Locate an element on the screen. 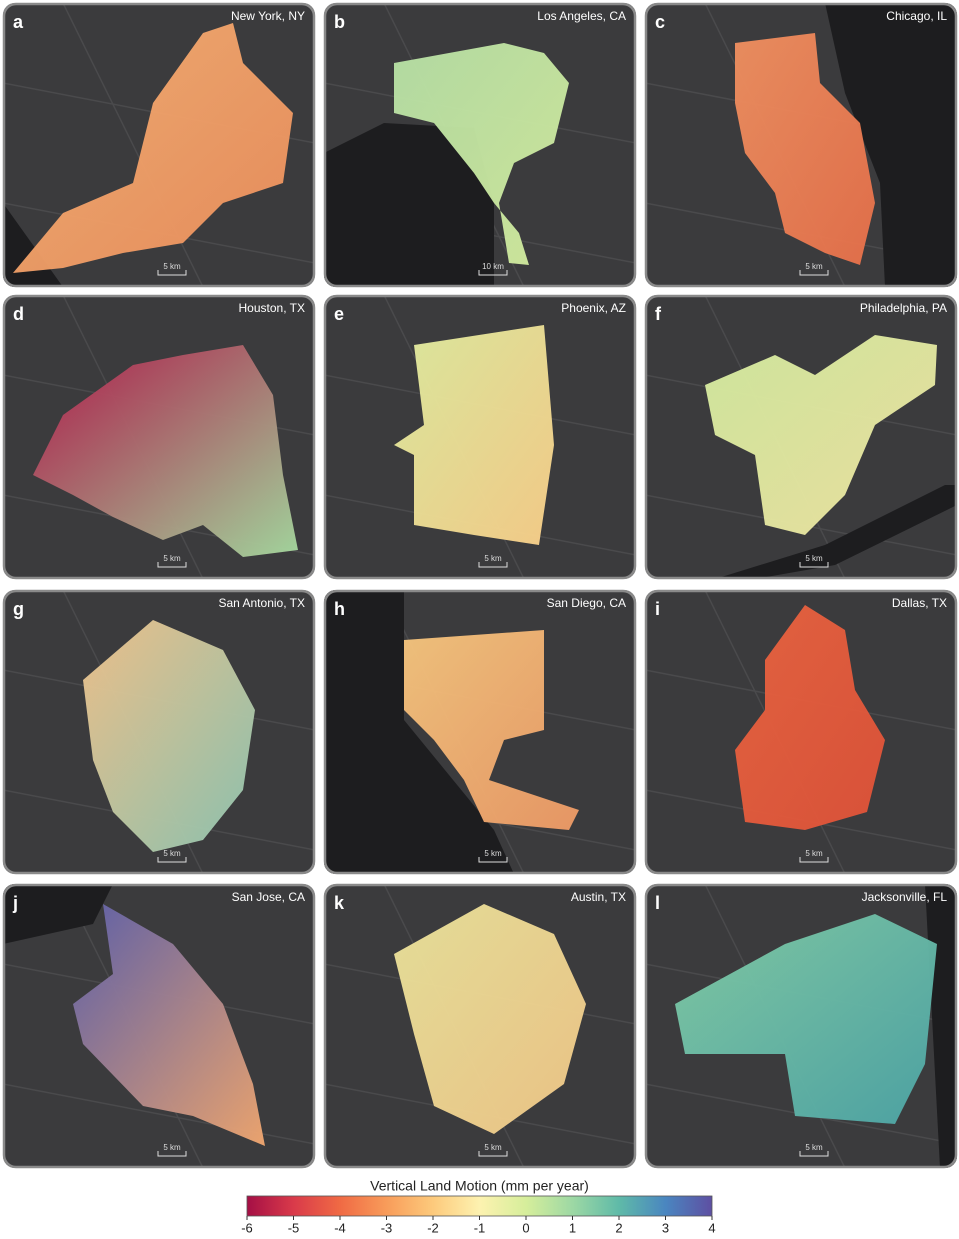 The image size is (959, 1239). panel-letter: i is located at coordinates (657, 609).